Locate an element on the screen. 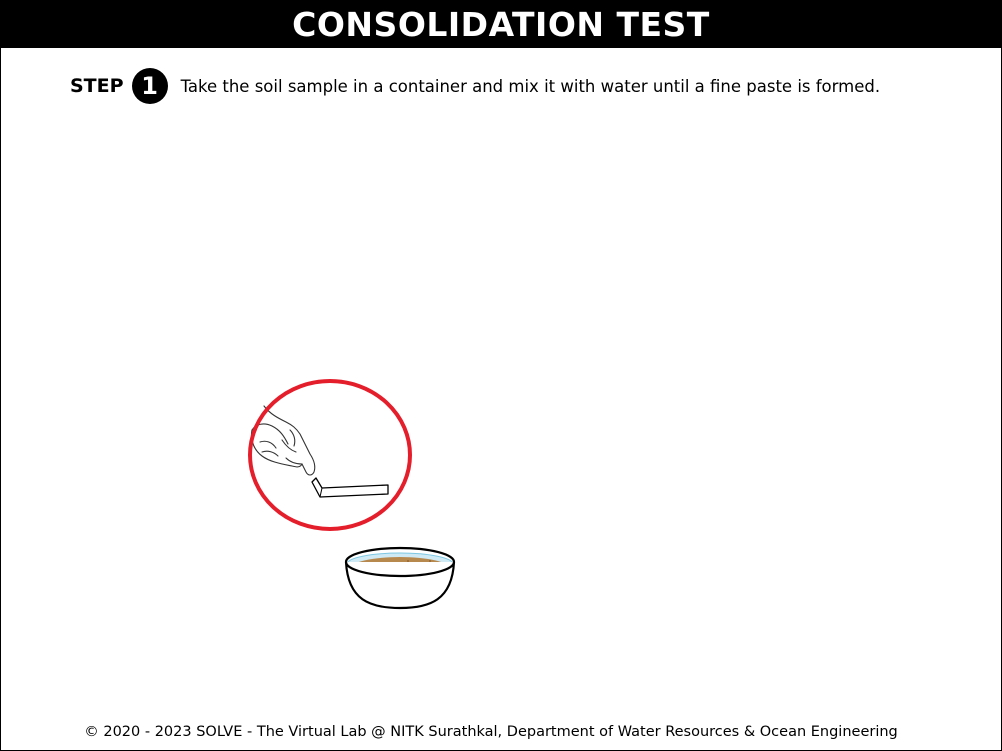 The height and width of the screenshot is (751, 1002). step-label: STEP is located at coordinates (97, 86).